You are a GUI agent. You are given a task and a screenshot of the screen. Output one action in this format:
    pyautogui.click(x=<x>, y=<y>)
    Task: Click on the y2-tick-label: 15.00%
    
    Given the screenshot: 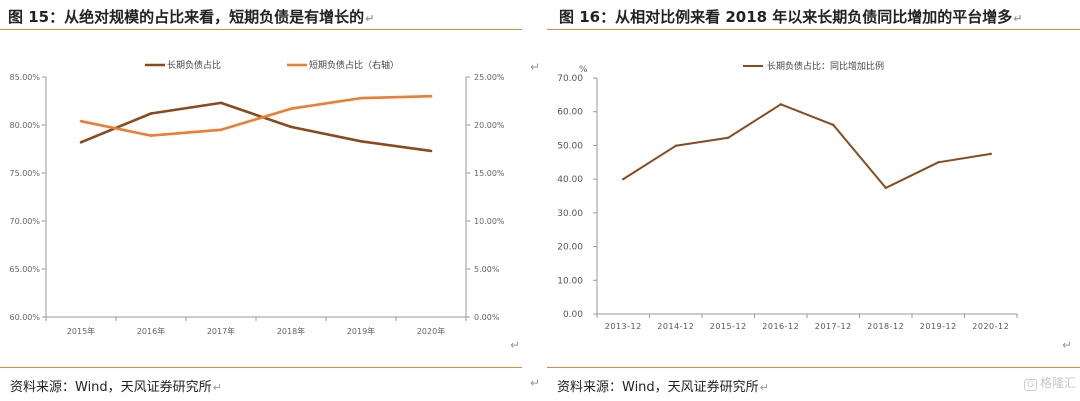 What is the action you would take?
    pyautogui.click(x=489, y=173)
    